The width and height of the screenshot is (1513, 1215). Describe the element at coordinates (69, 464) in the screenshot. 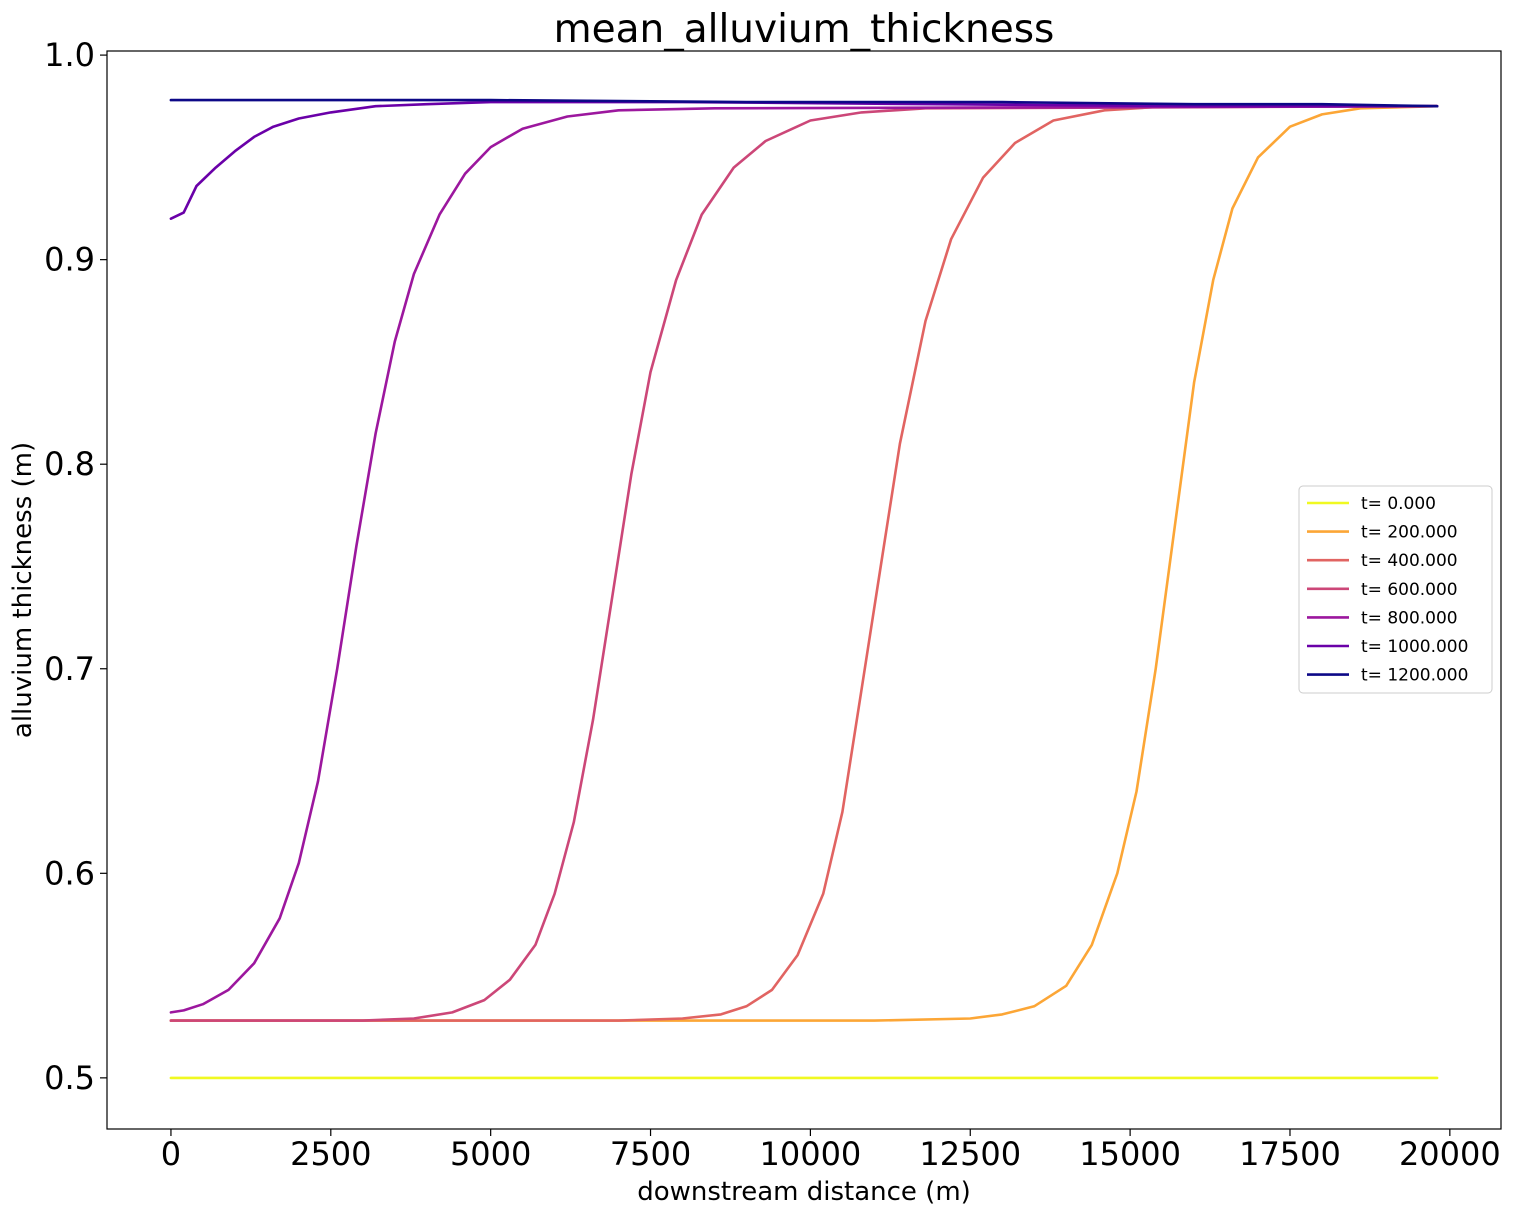

I see `y-tick-label: 0.8` at that location.